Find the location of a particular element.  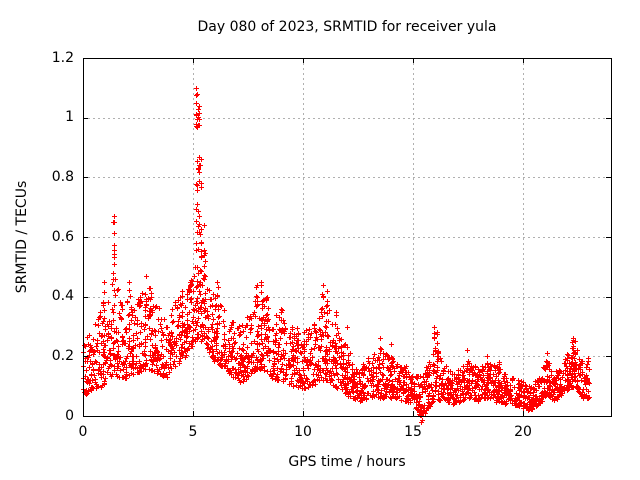

y-tick-label: 0.8 is located at coordinates (62, 176).